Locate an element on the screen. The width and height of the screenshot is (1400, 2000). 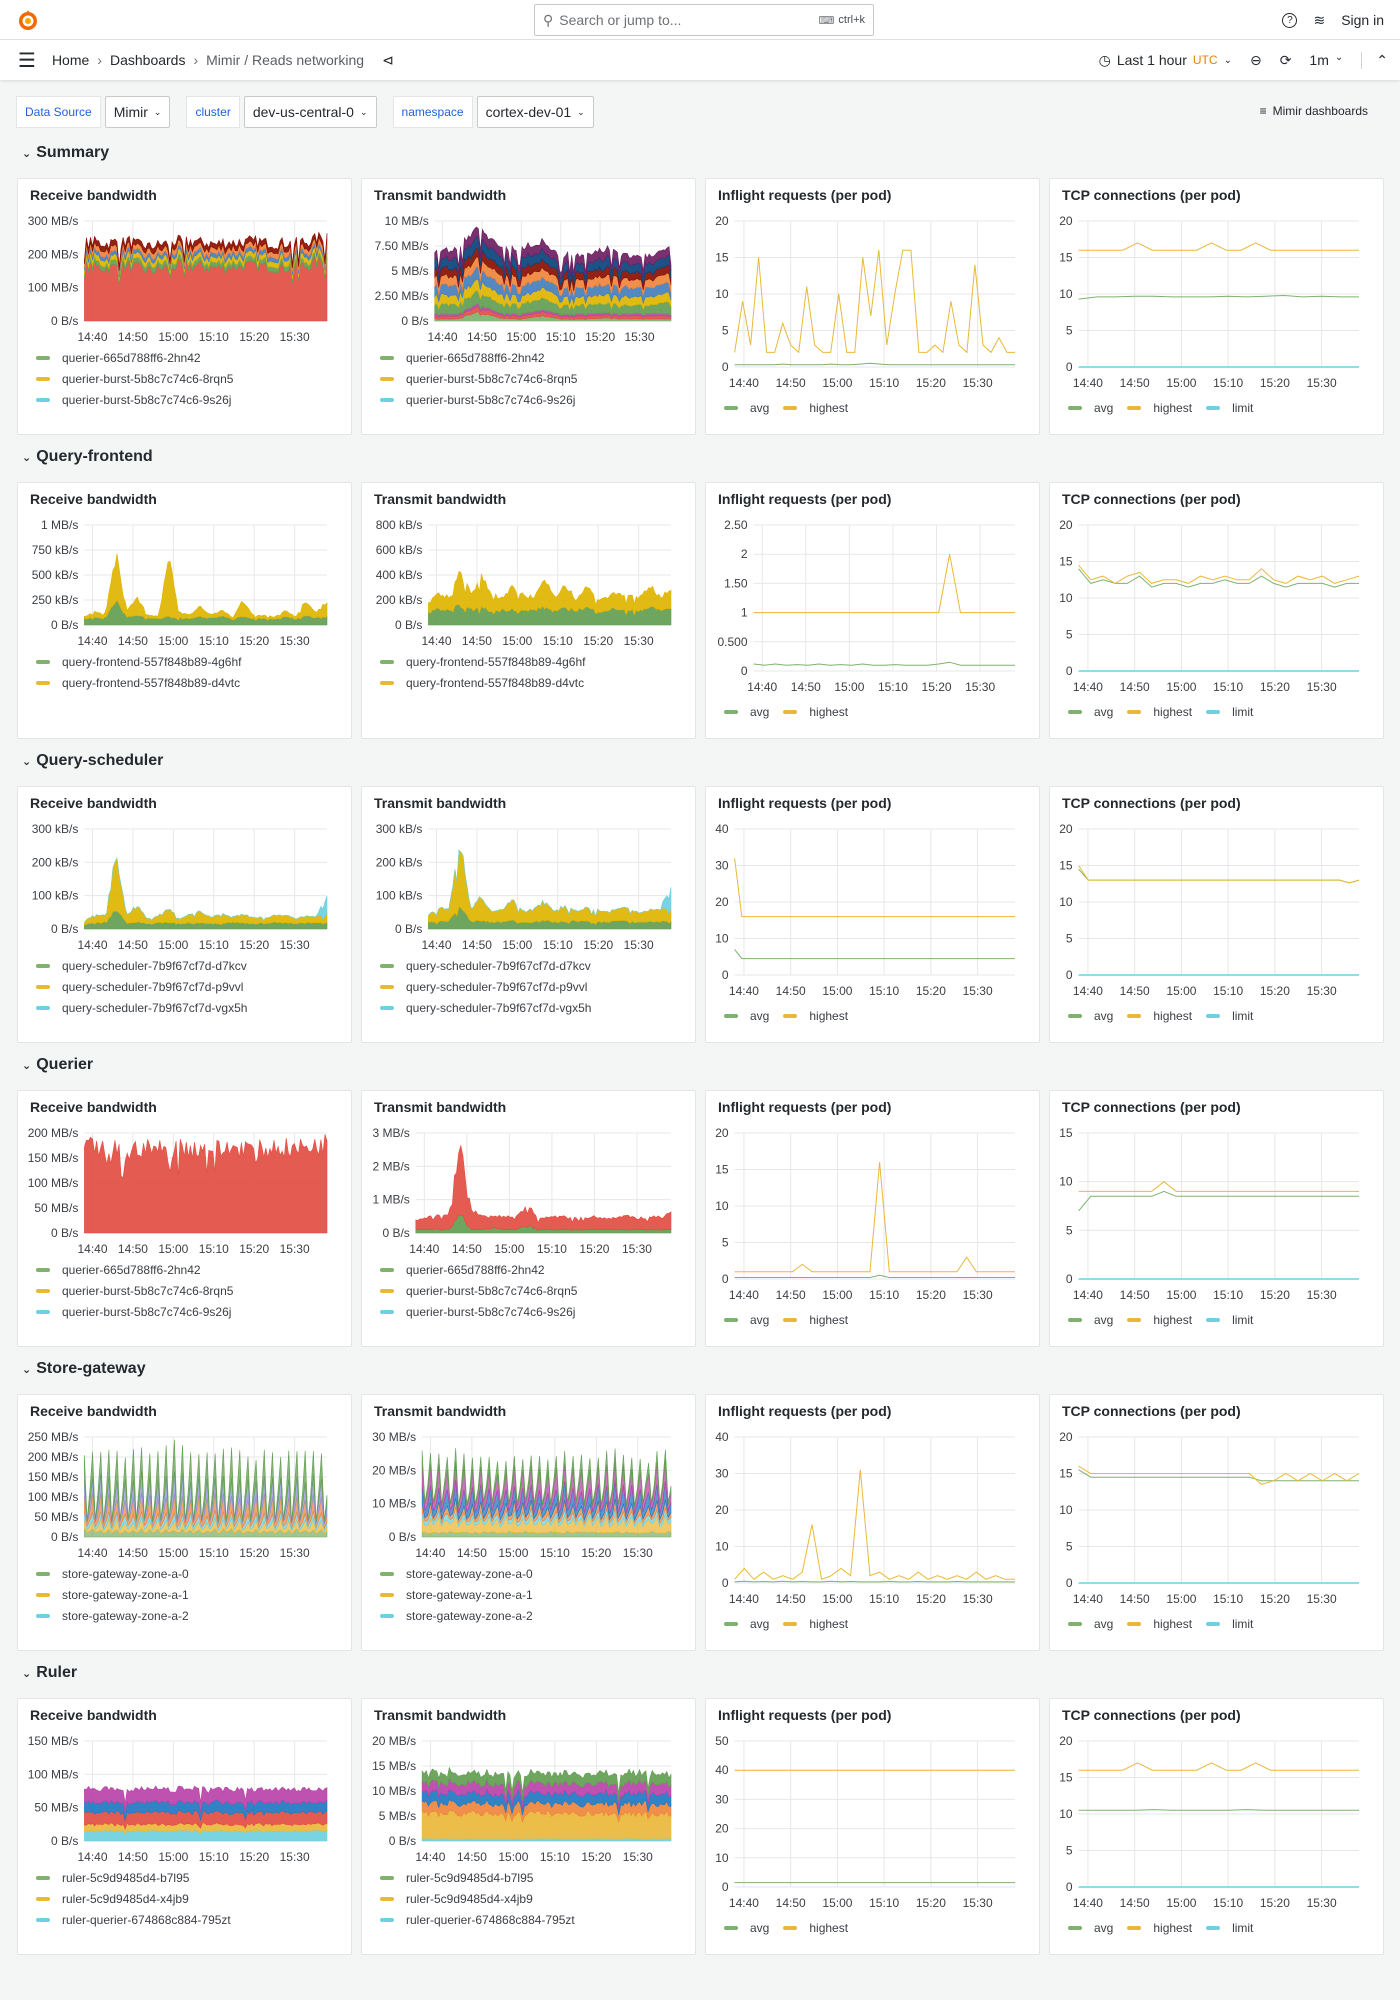
legend-item: query-frontend-557f848b89-4g6hf is located at coordinates (138, 661).